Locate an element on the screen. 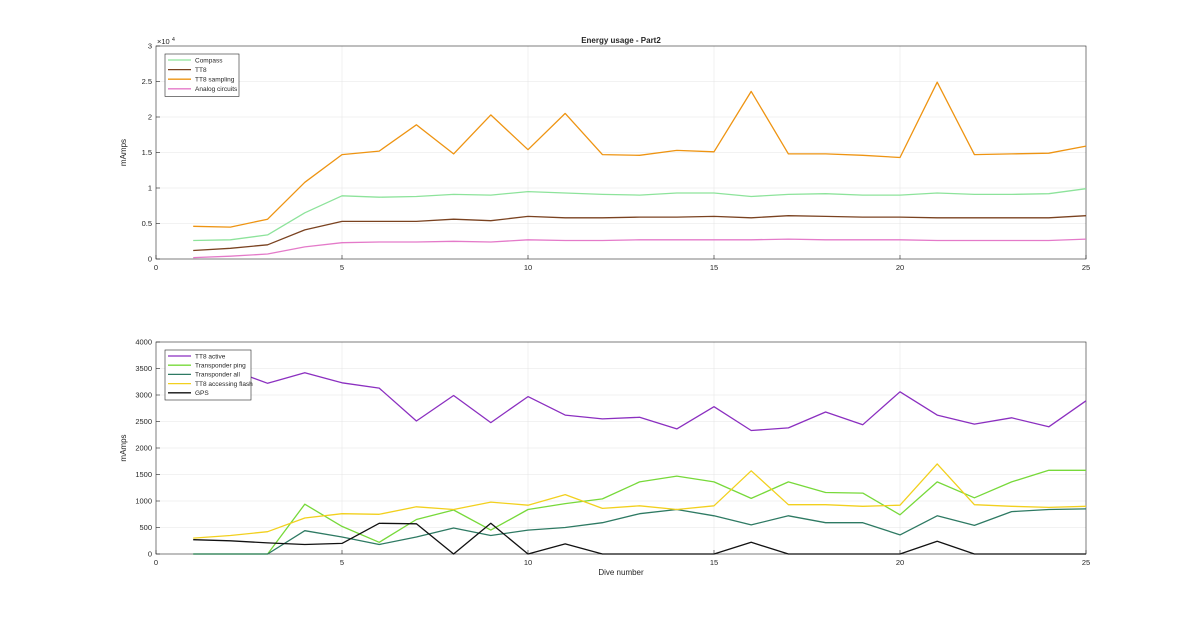  bottom-x-tick-label: 5 is located at coordinates (342, 562).